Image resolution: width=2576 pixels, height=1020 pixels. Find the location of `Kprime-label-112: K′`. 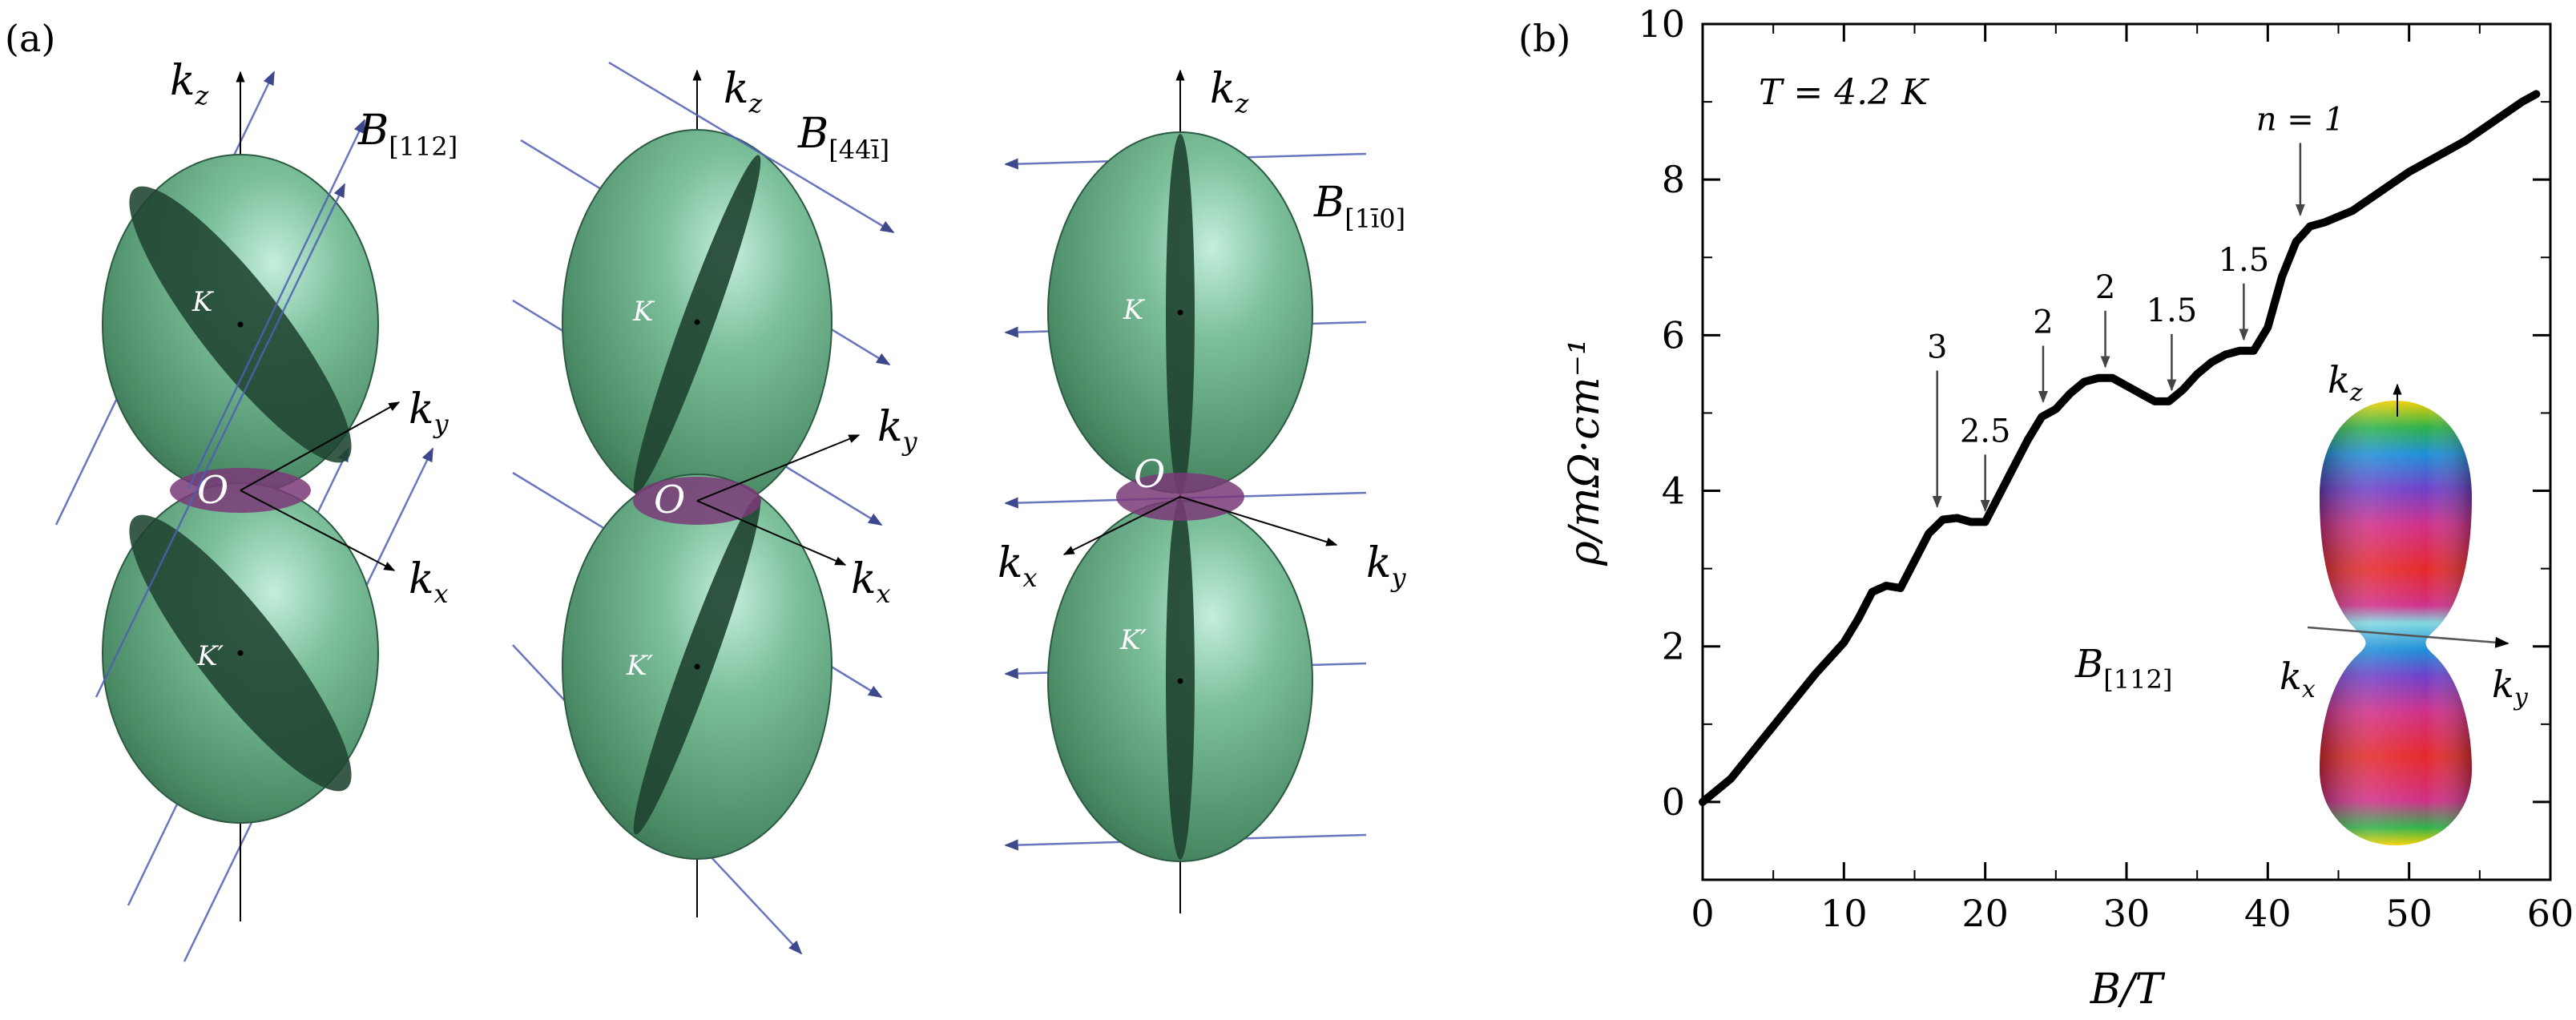

Kprime-label-112: K′ is located at coordinates (210, 656).